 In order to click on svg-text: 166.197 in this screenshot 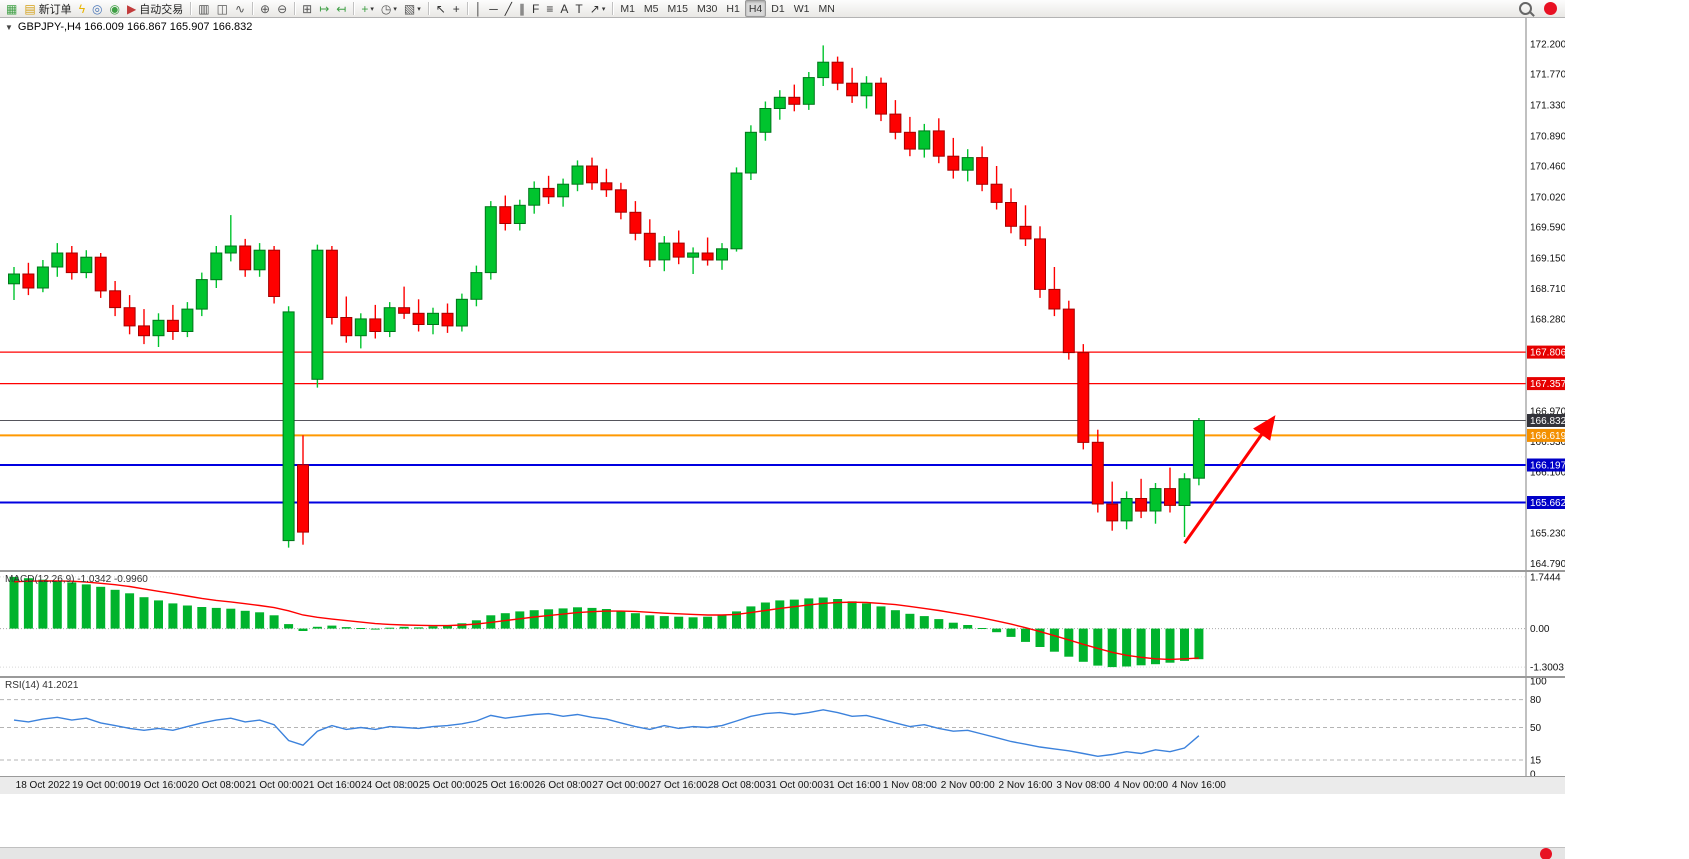, I will do `click(1547, 466)`.